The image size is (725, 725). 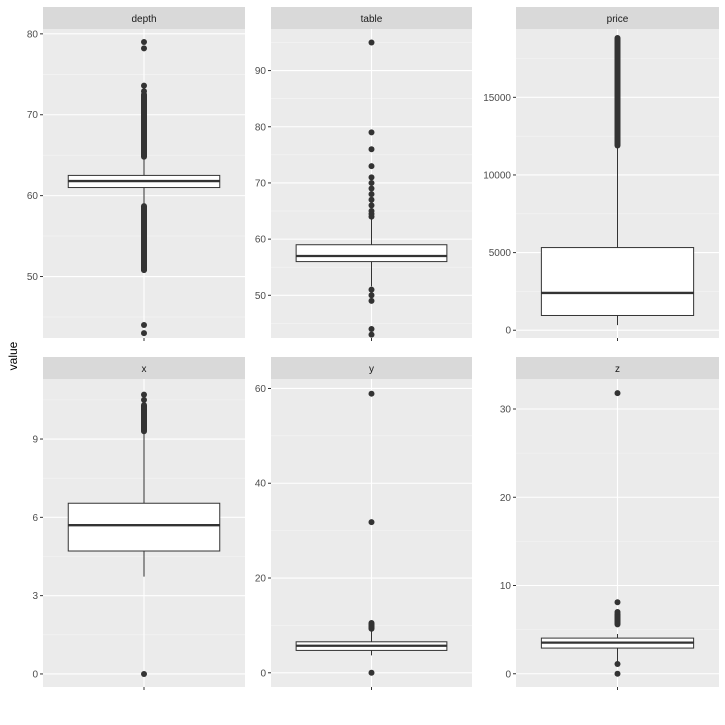 I want to click on facet-x-y-tick-label: 6, so click(x=35, y=518).